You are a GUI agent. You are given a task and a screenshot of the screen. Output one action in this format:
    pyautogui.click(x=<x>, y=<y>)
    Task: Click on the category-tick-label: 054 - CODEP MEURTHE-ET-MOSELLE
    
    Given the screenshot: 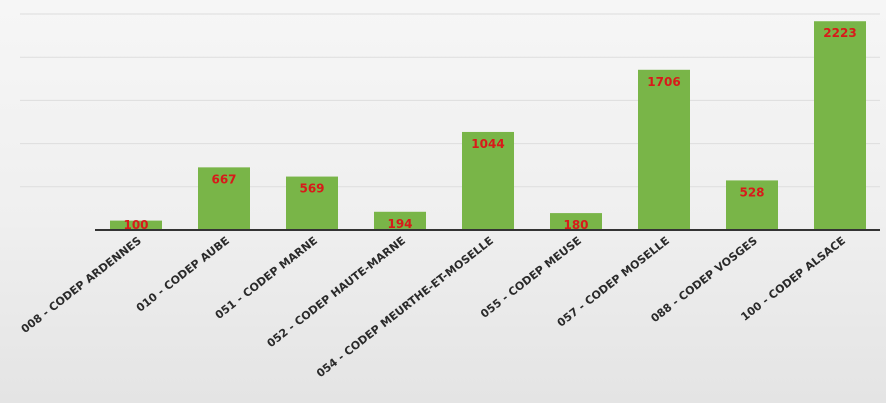 What is the action you would take?
    pyautogui.click(x=405, y=307)
    